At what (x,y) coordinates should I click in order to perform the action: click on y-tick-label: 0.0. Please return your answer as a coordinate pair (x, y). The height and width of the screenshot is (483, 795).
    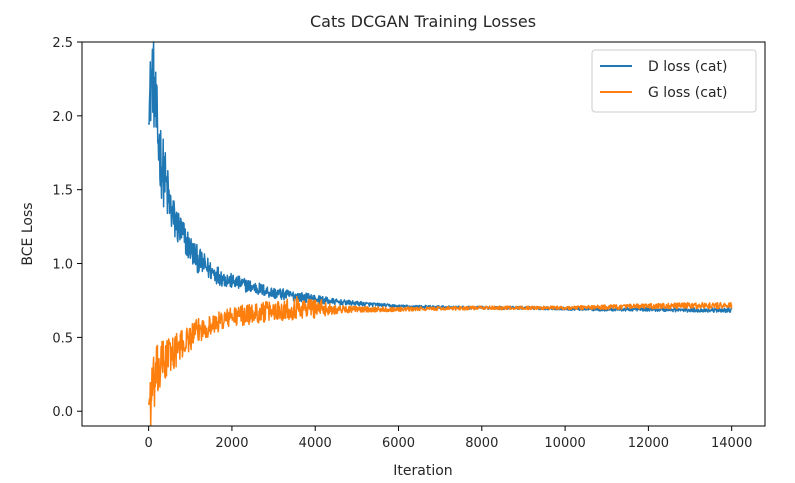
    Looking at the image, I should click on (62, 412).